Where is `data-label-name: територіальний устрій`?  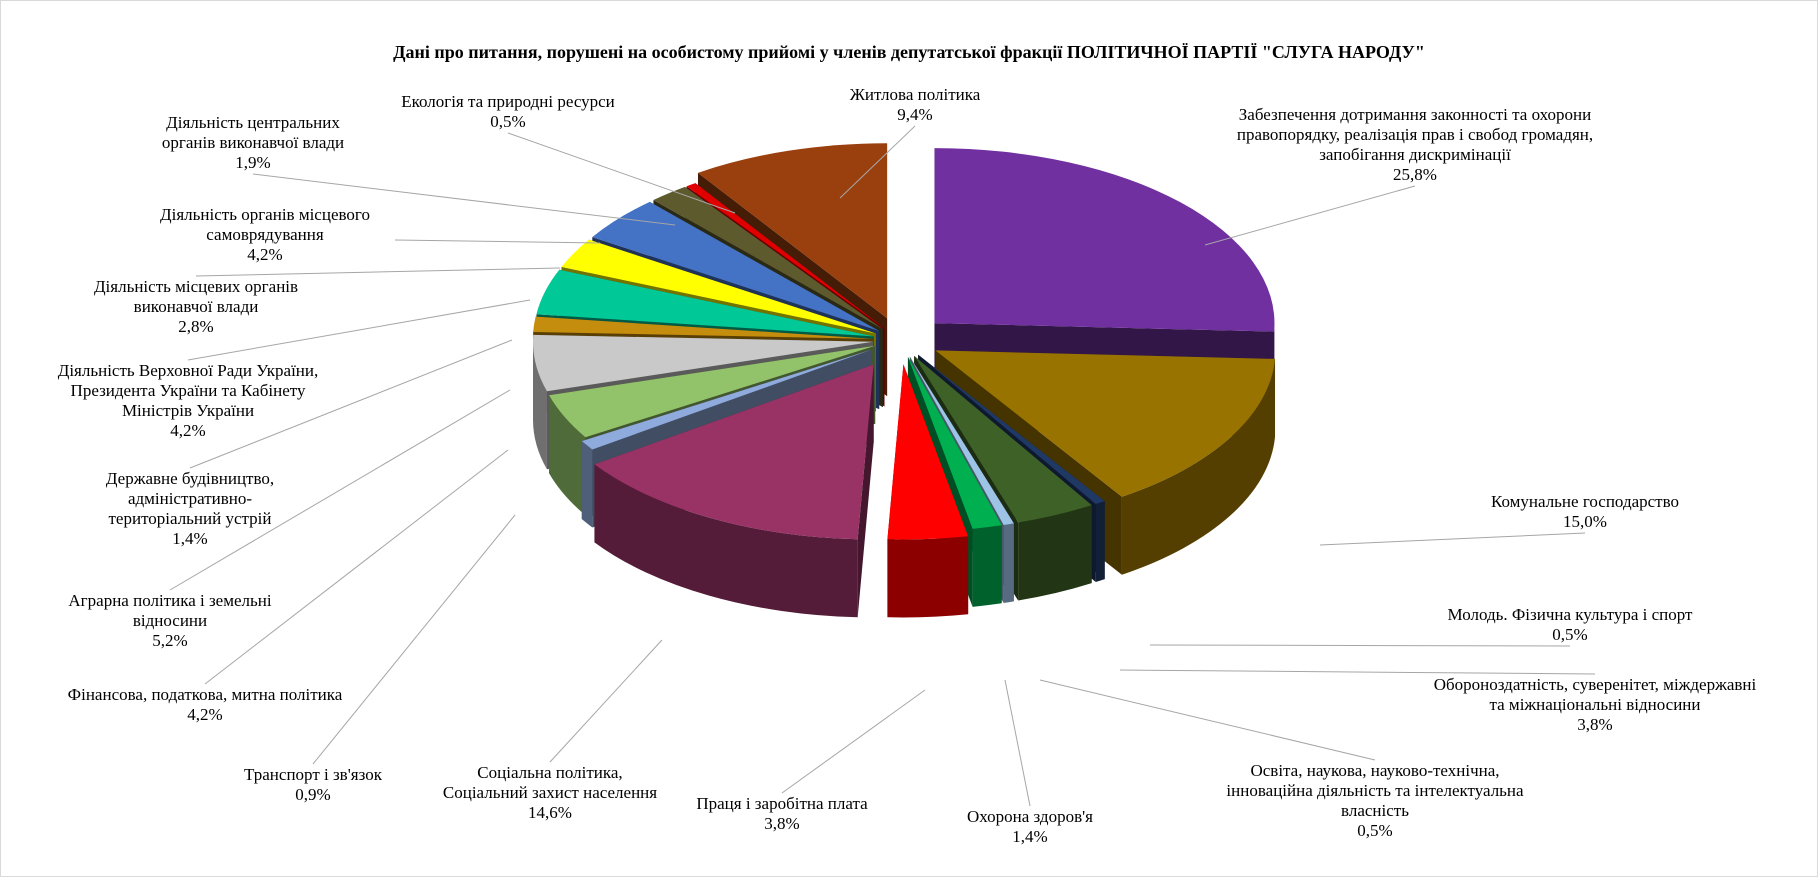
data-label-name: територіальний устрій is located at coordinates (190, 518).